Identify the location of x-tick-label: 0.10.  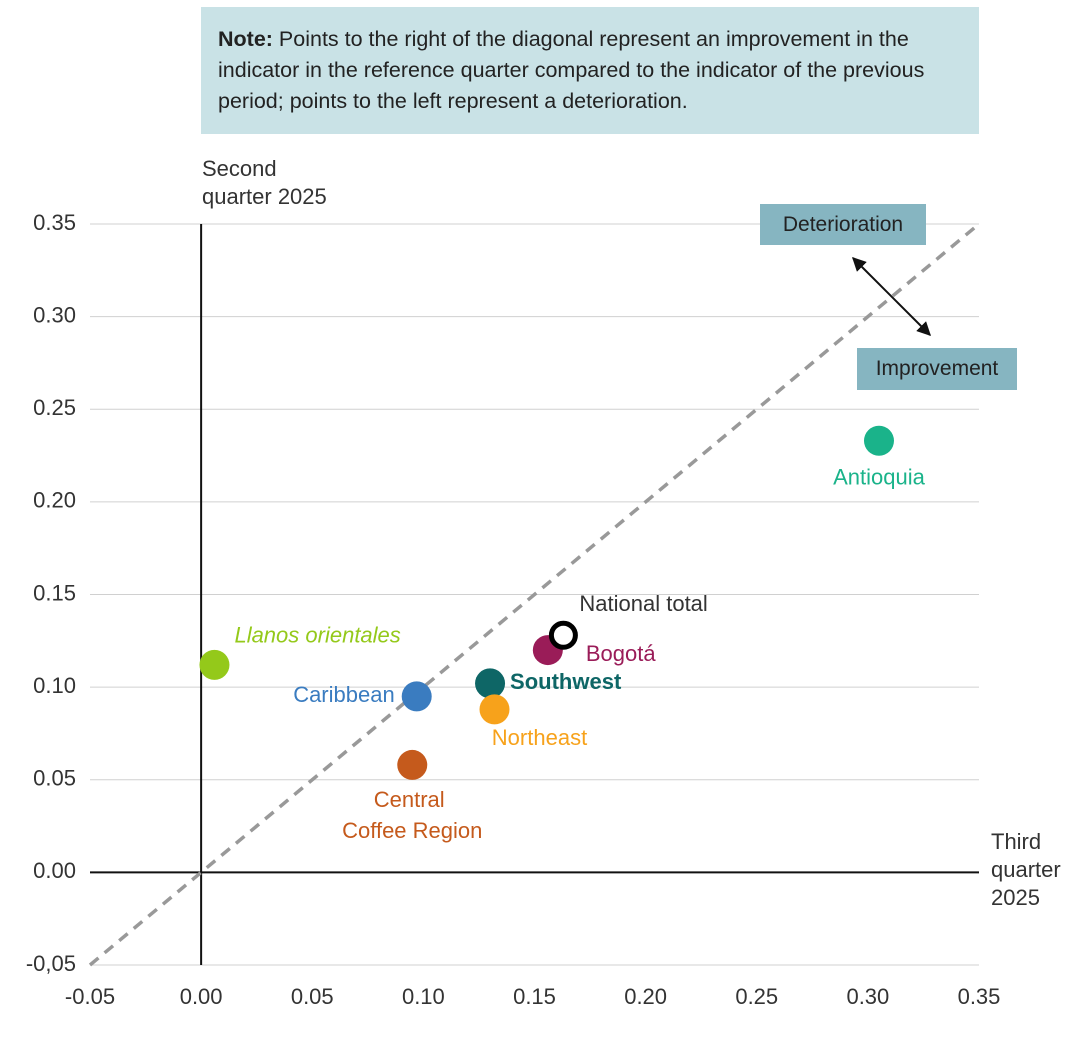
(423, 996).